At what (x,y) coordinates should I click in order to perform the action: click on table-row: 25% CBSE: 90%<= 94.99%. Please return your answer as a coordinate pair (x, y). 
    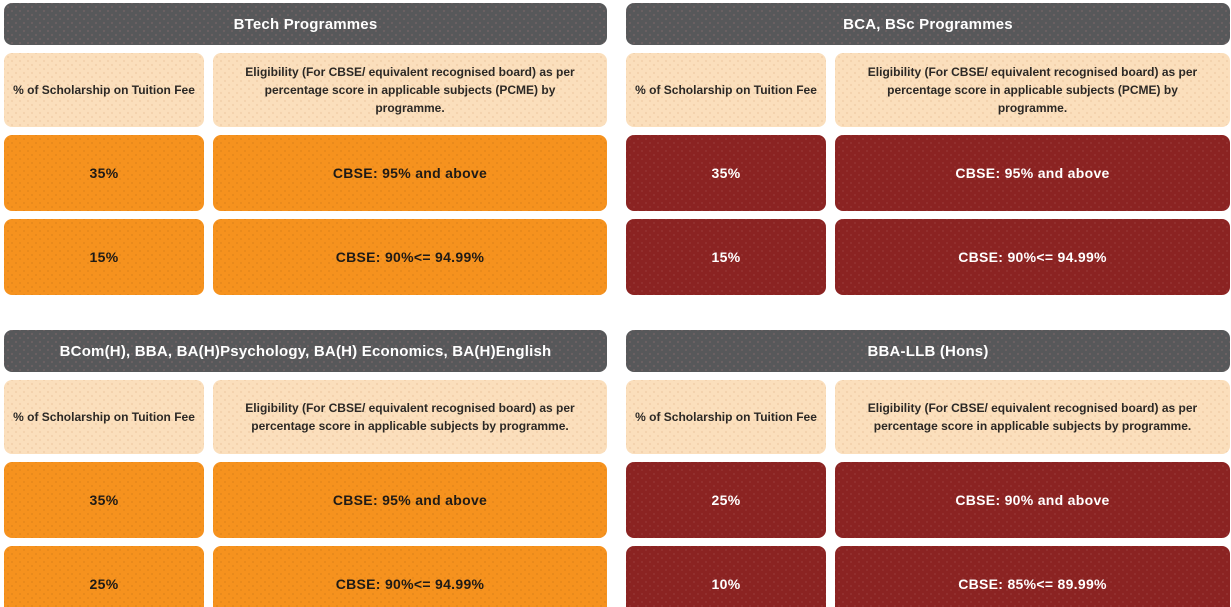
    Looking at the image, I should click on (305, 576).